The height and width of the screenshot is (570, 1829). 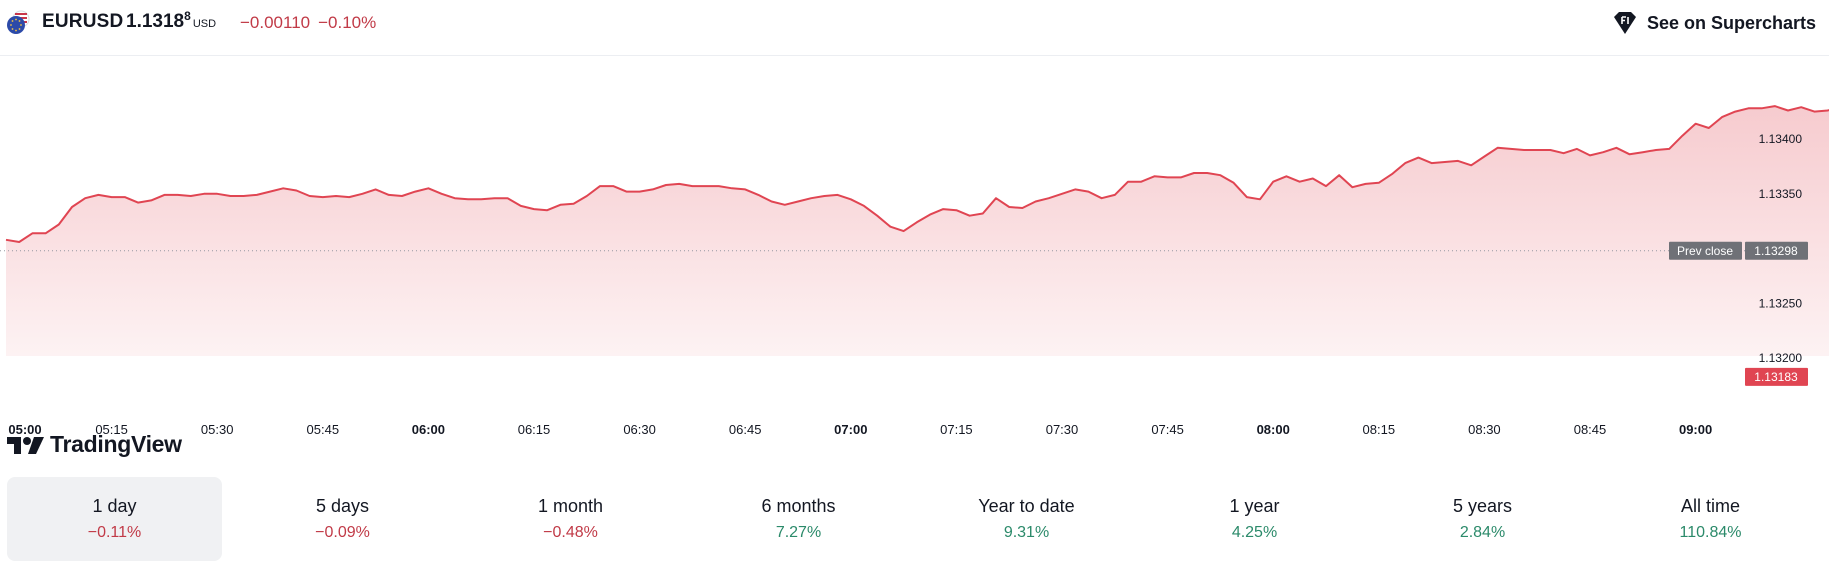 I want to click on supercharts-label: See on Supercharts, so click(x=1731, y=22).